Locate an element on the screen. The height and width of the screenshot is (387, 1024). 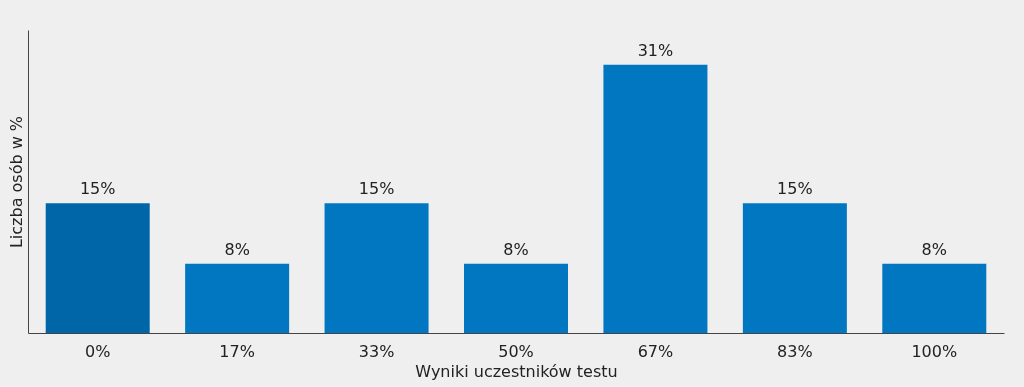
x-tick-label: 67% is located at coordinates (655, 351).